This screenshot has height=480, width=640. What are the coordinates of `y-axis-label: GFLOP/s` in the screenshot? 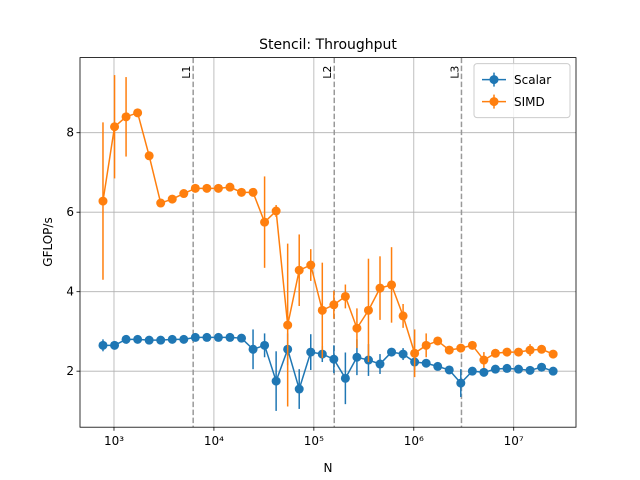 It's located at (48, 241).